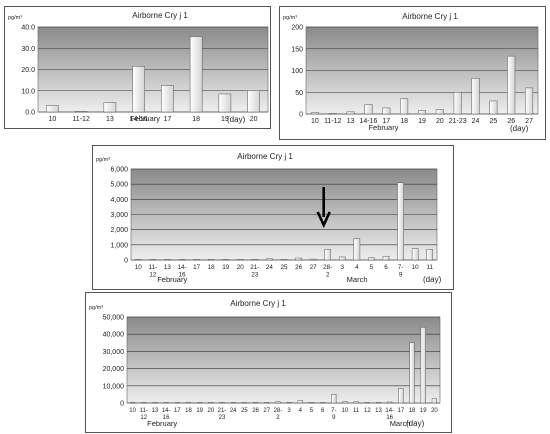  Describe the element at coordinates (28, 91) in the screenshot. I see `y-tick-label: 10.0` at that location.